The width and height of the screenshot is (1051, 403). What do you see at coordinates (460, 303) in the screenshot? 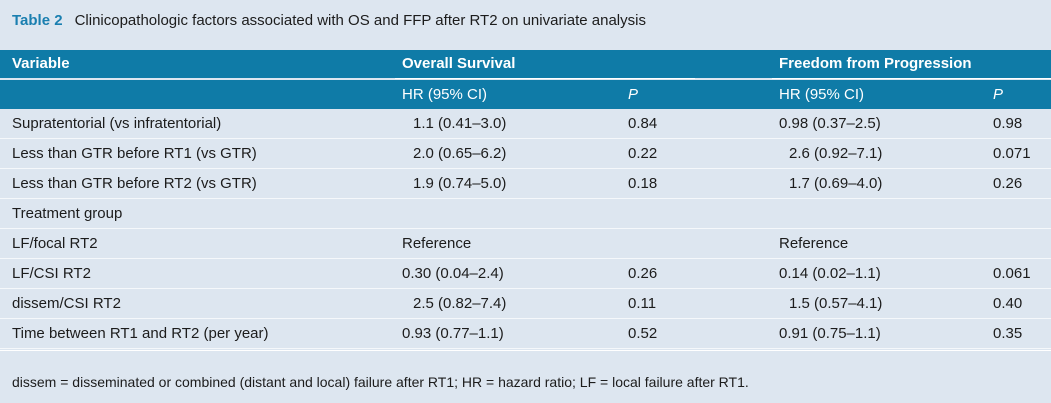
I see `cell-os-hr: 2.5 (0.82–7.4)` at bounding box center [460, 303].